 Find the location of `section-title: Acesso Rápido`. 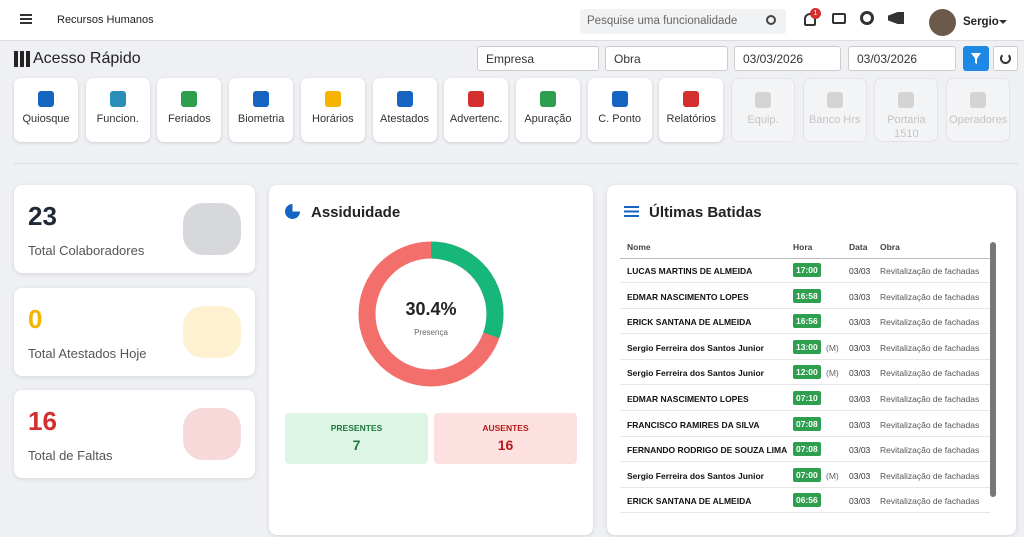

section-title: Acesso Rápido is located at coordinates (87, 58).